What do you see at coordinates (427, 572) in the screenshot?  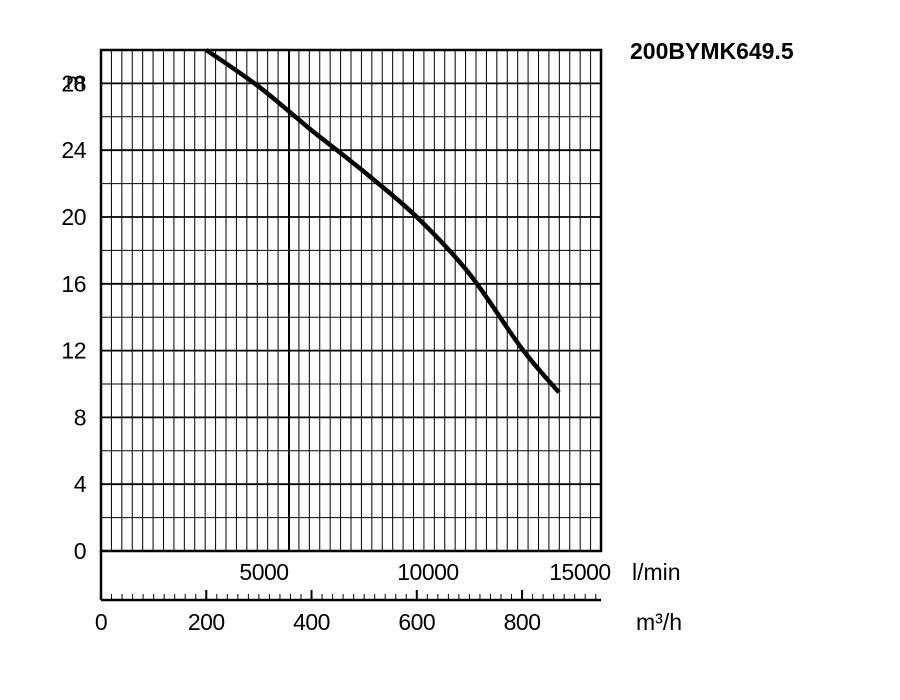 I see `x-secondary-tick-label: 10000` at bounding box center [427, 572].